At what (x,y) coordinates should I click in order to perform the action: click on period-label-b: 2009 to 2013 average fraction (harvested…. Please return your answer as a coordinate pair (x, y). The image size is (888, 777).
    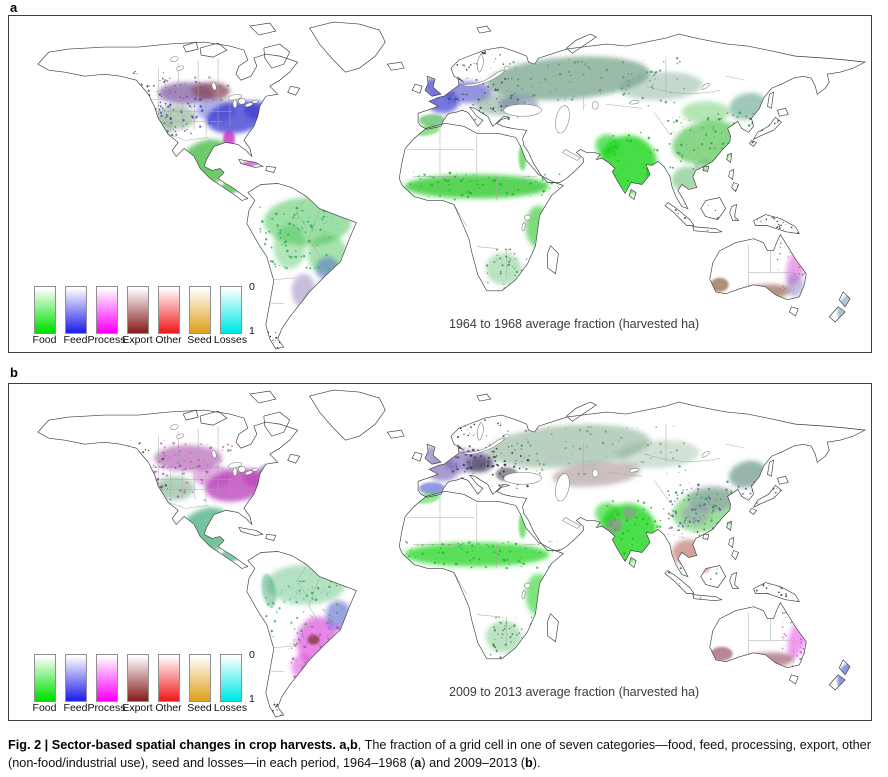
    Looking at the image, I should click on (574, 692).